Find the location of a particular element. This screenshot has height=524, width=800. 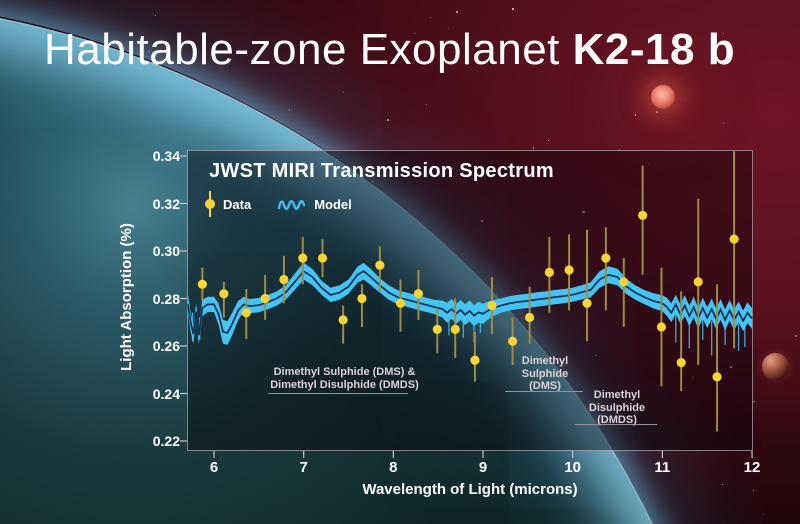

annotation-dms: Dimethyl Sulphide (DMS) is located at coordinates (545, 373).